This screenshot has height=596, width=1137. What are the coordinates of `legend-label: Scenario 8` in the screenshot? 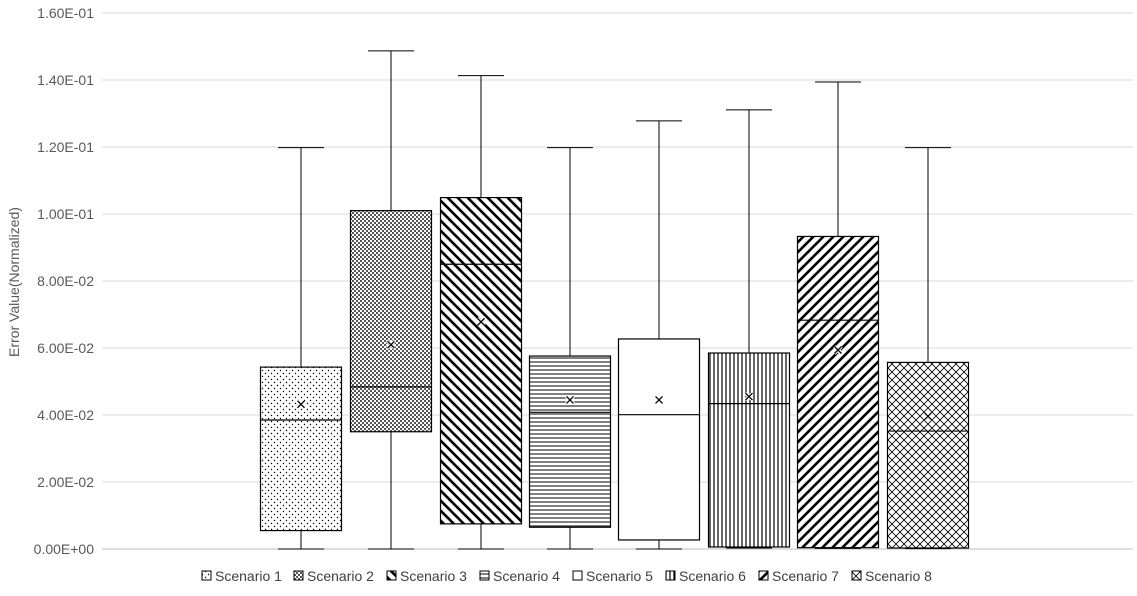 It's located at (898, 576).